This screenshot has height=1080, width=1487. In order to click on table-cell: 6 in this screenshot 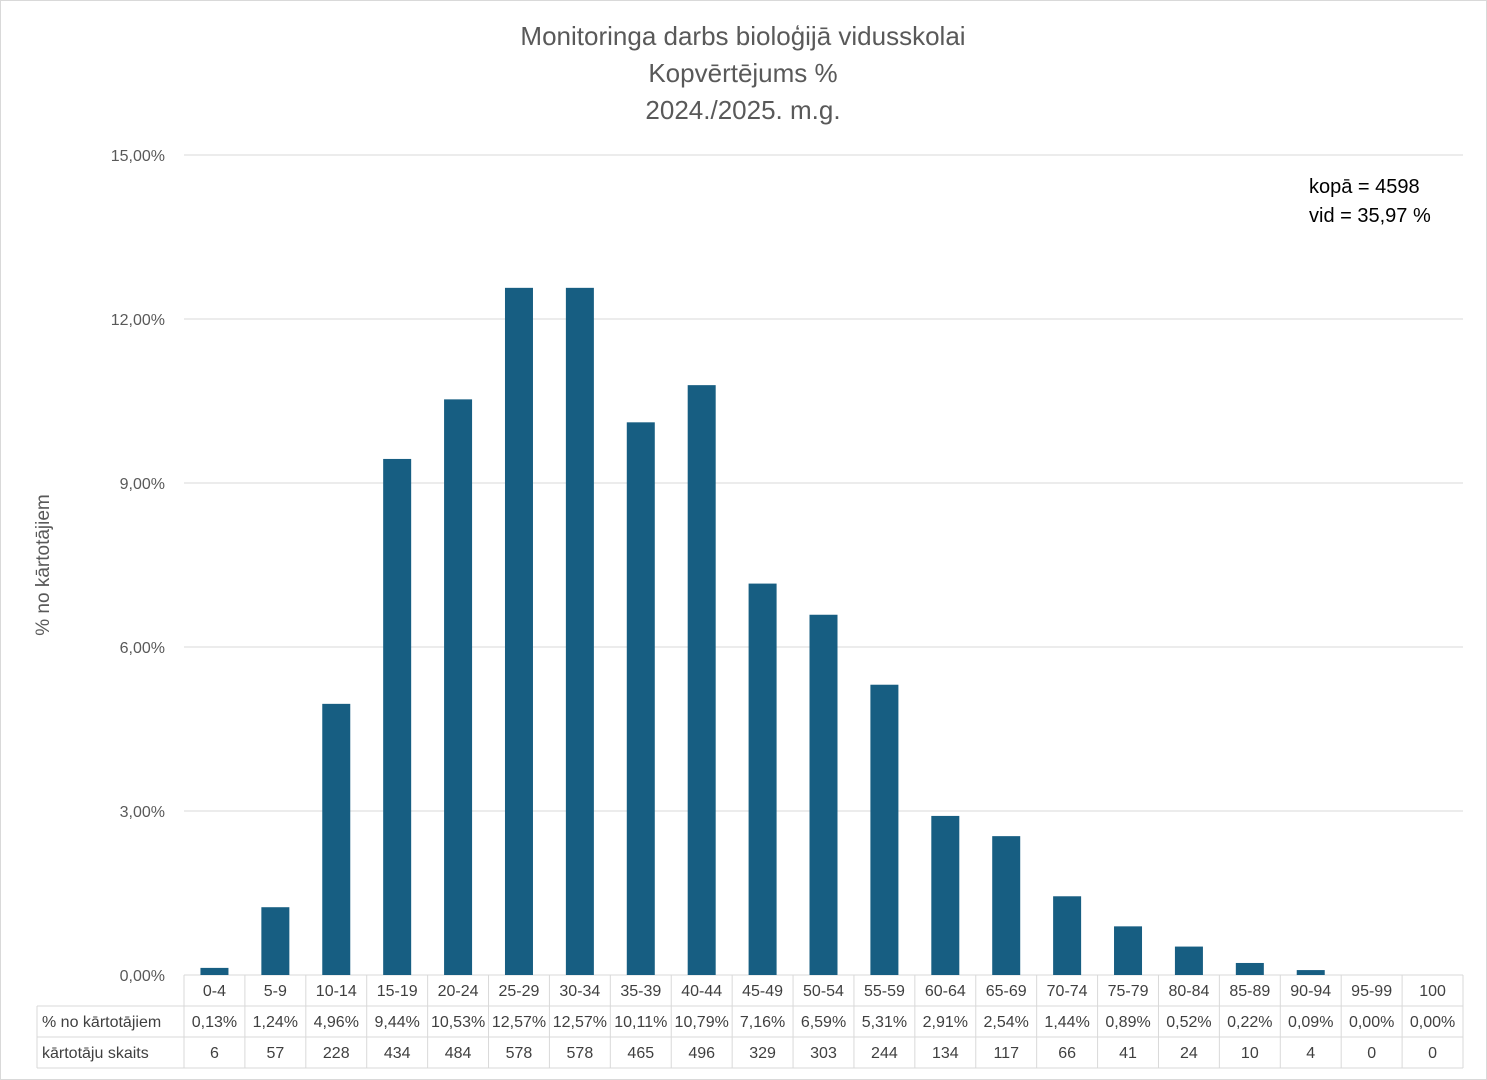, I will do `click(214, 1053)`.